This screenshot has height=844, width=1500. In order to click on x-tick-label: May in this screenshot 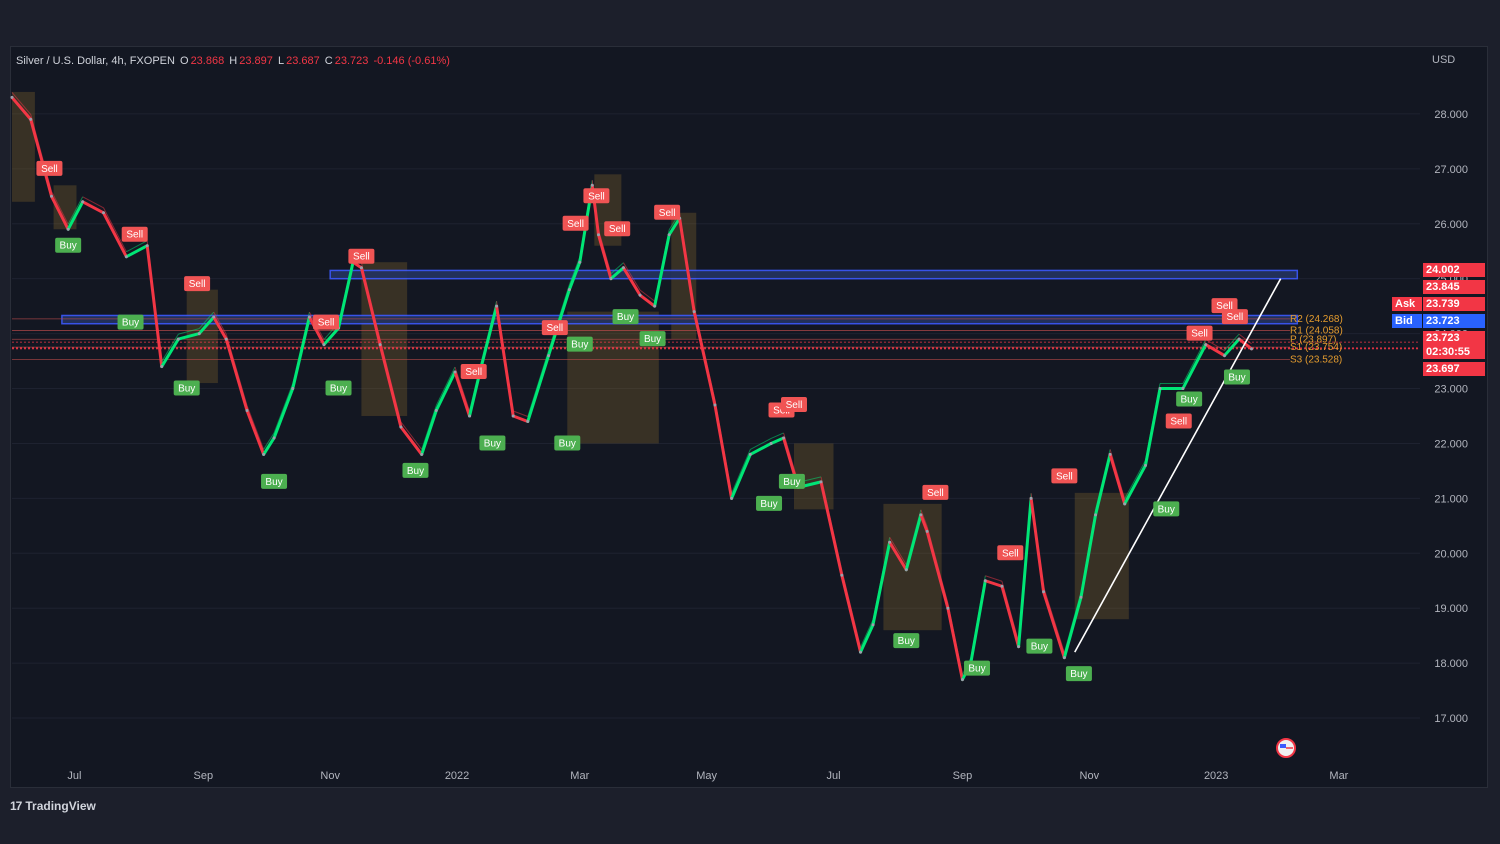, I will do `click(706, 776)`.